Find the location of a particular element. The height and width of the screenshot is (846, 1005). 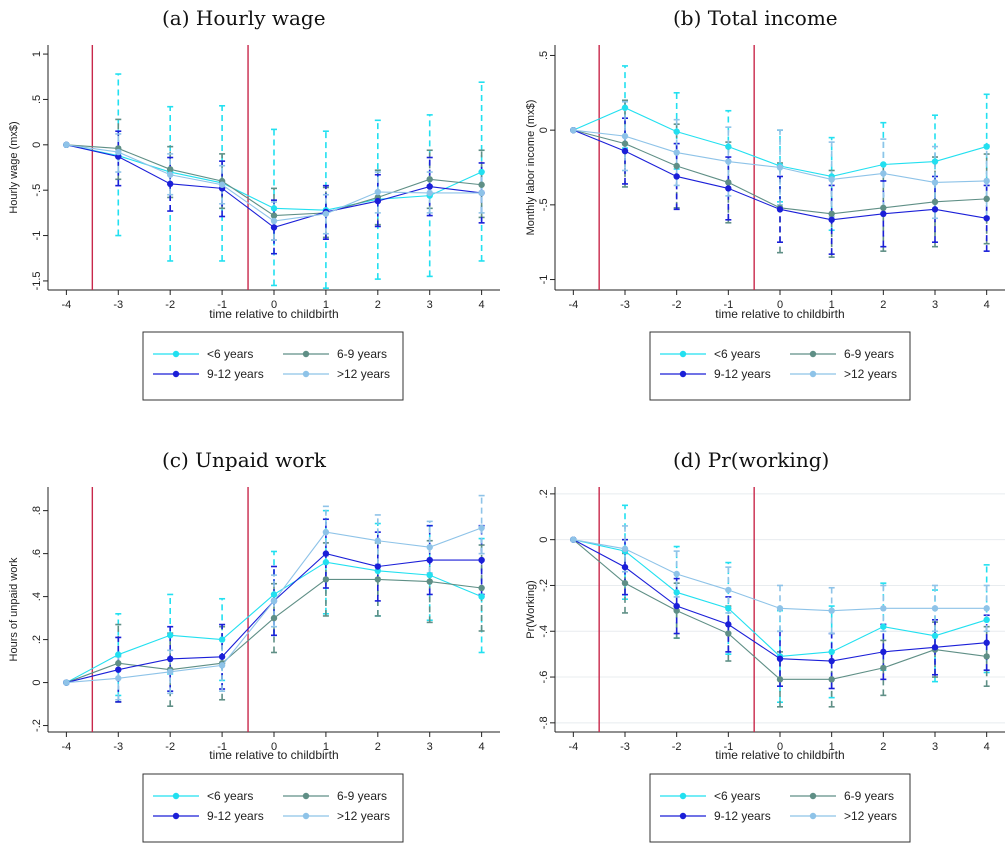

y-tick-label: 0 is located at coordinates (37, 683).